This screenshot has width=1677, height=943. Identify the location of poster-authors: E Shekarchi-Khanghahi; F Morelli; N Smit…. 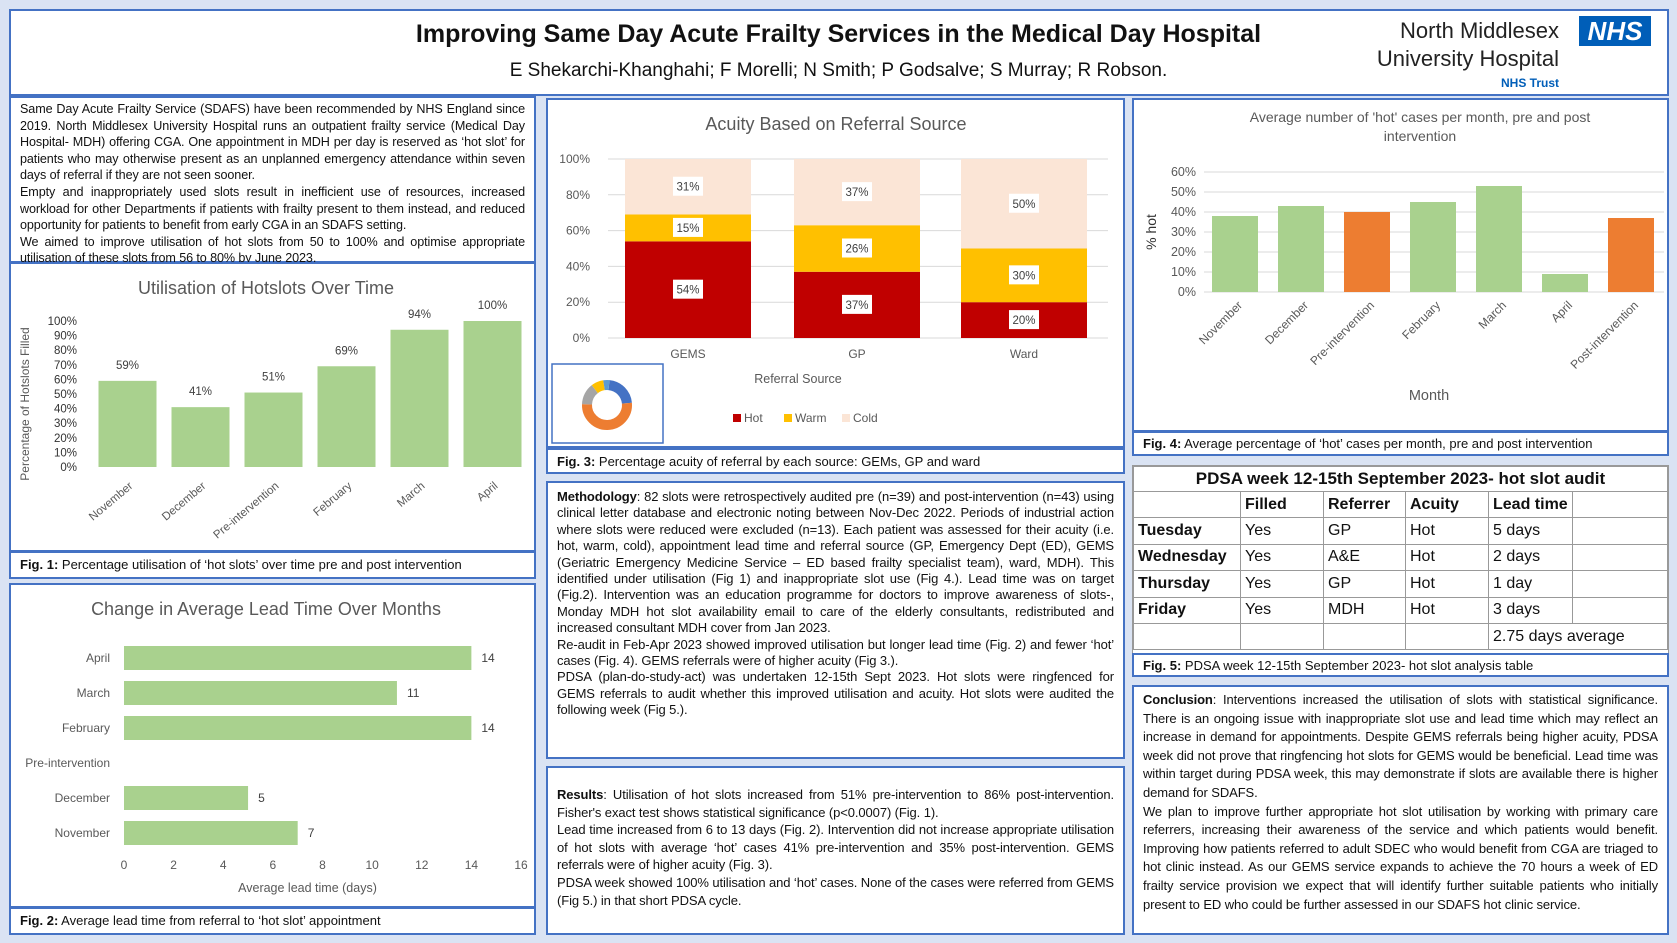
(838, 70).